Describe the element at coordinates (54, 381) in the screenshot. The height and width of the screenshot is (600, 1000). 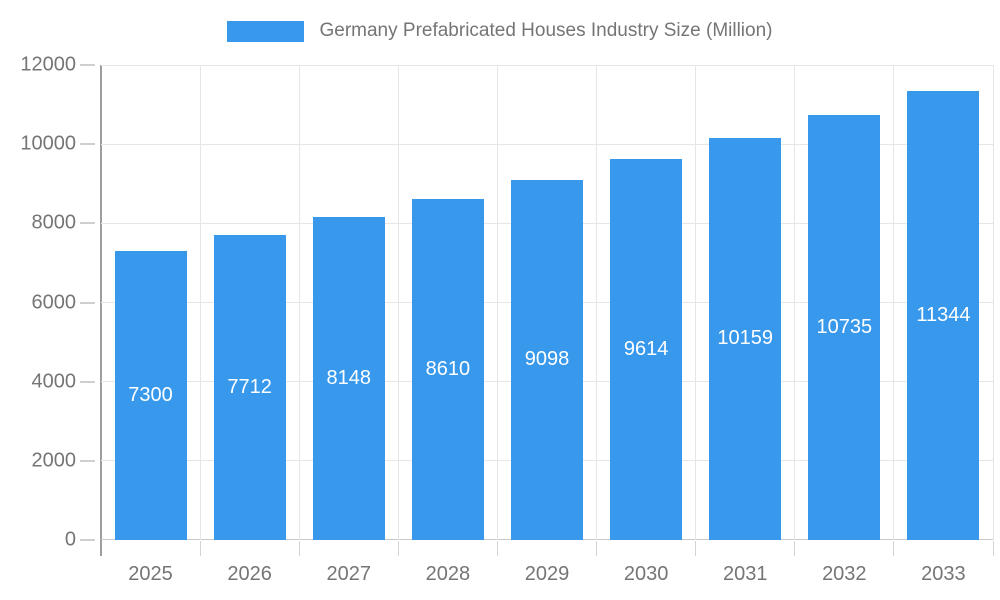
I see `y-axis-tick-label: 4000` at that location.